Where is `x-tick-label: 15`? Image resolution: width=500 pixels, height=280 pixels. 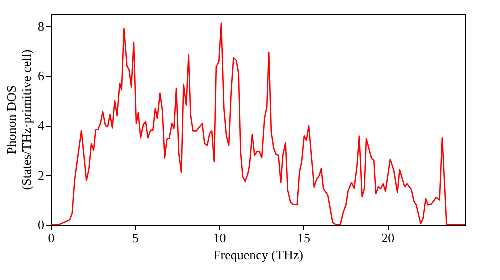 x-tick-label: 15 is located at coordinates (303, 238).